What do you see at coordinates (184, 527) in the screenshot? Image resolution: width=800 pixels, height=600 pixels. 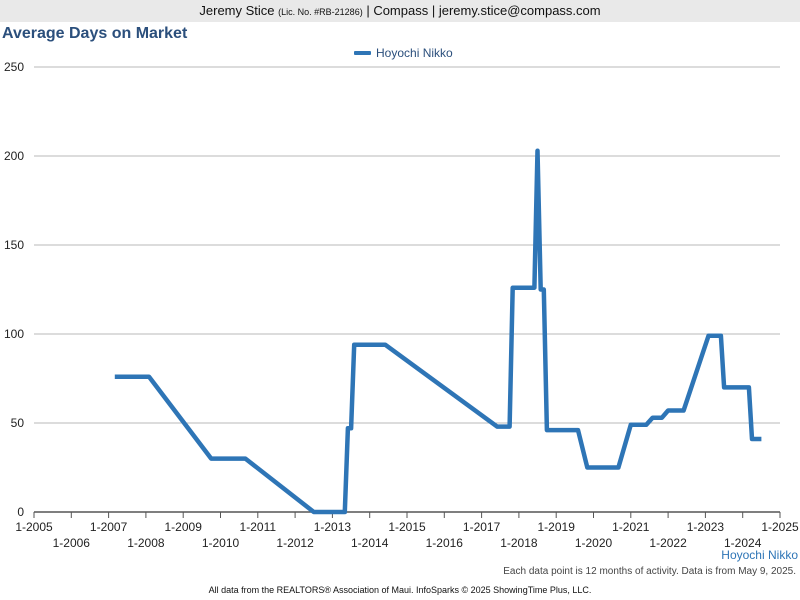 I see `x-tick-label: 1-2009` at bounding box center [184, 527].